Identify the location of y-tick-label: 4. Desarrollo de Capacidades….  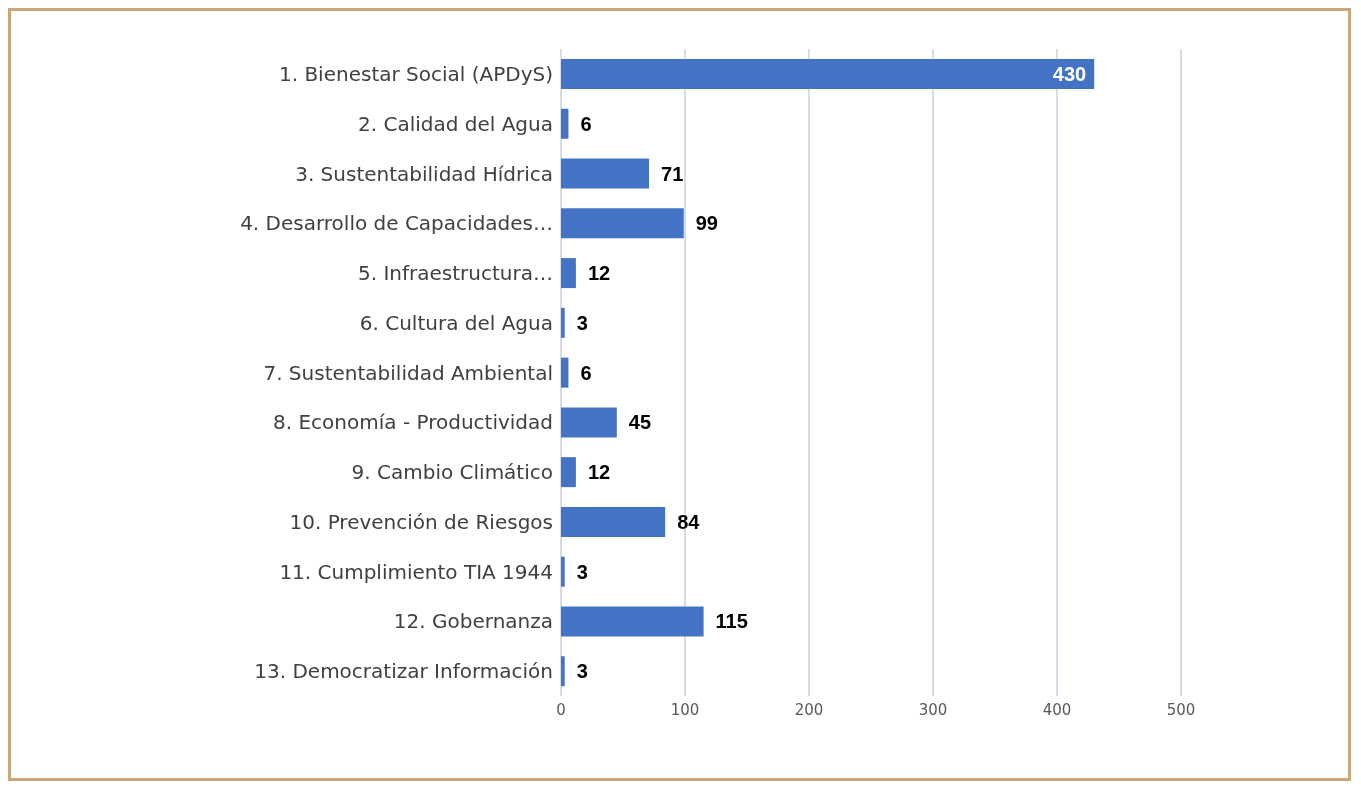
(396, 223).